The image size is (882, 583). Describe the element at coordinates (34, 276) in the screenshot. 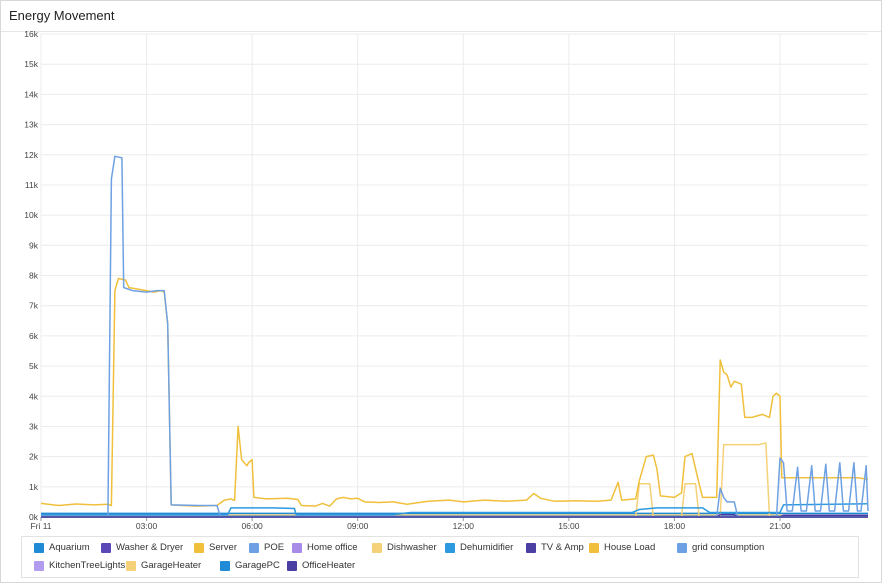

I see `y-tick-label: 8k` at that location.